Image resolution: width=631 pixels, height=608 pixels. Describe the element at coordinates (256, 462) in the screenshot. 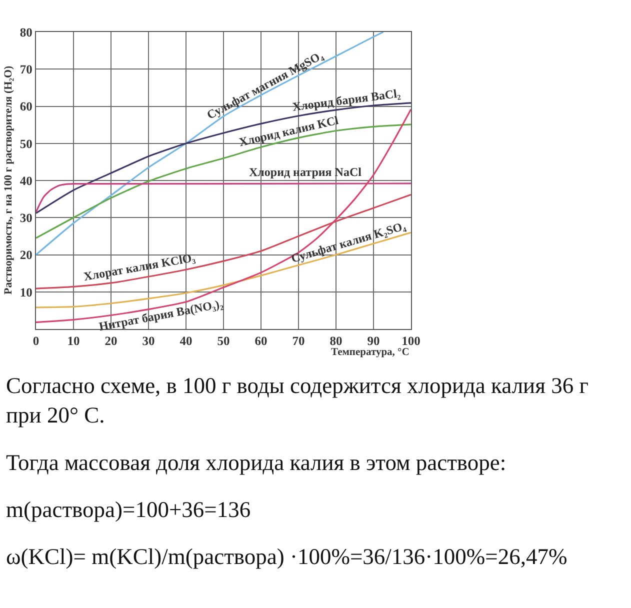

I see `text: Тогда массовая доля хлорида калия в этом растворе:` at that location.